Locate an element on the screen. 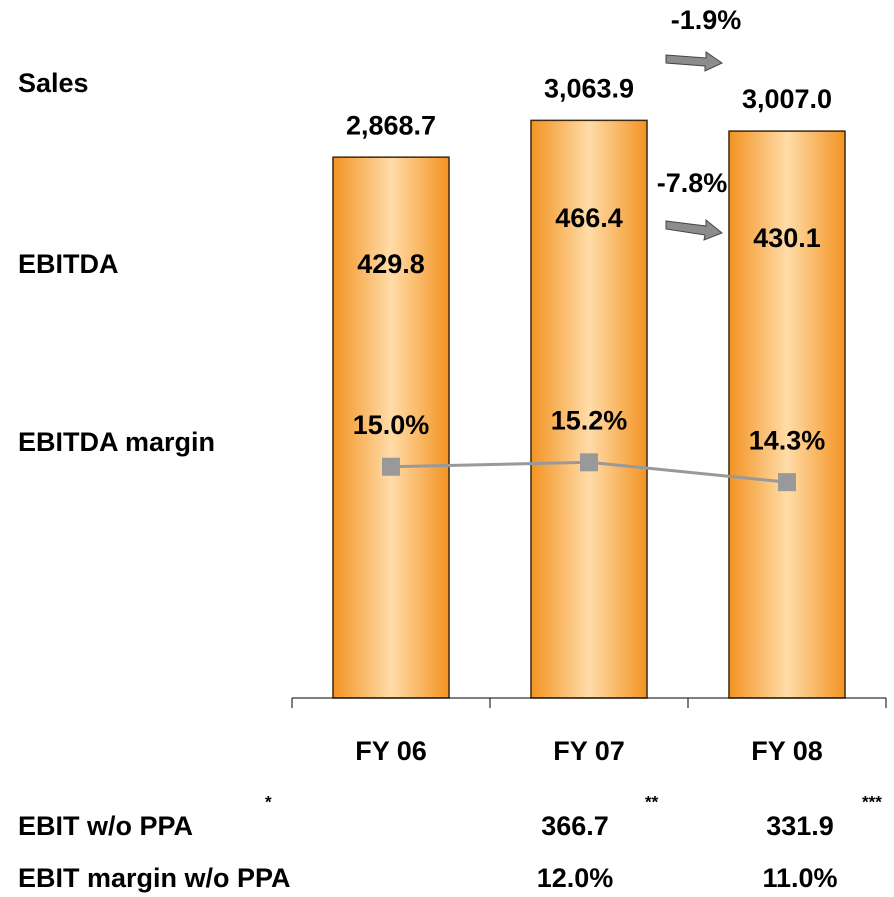 Image resolution: width=894 pixels, height=897 pixels. footnote-mark: ** is located at coordinates (652, 801).